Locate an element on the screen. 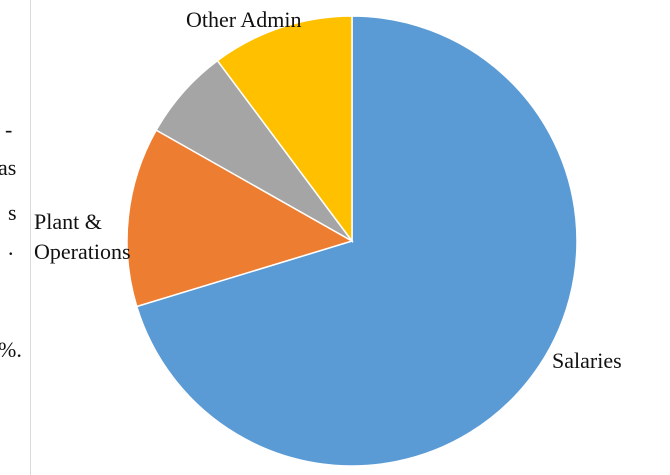 This screenshot has height=475, width=670. cropped-text: s is located at coordinates (12, 212).